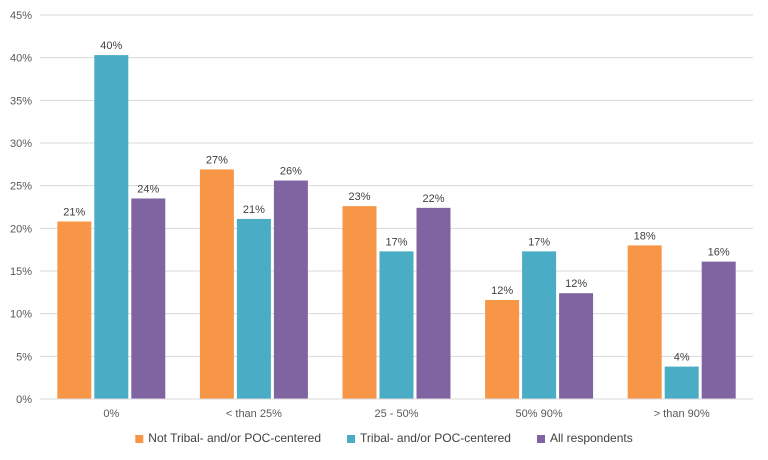 Image resolution: width=768 pixels, height=460 pixels. Describe the element at coordinates (682, 414) in the screenshot. I see `x-tick-label: > than 90%` at that location.